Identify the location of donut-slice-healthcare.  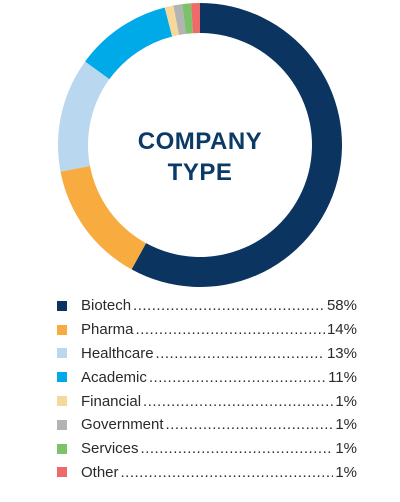
(83, 116).